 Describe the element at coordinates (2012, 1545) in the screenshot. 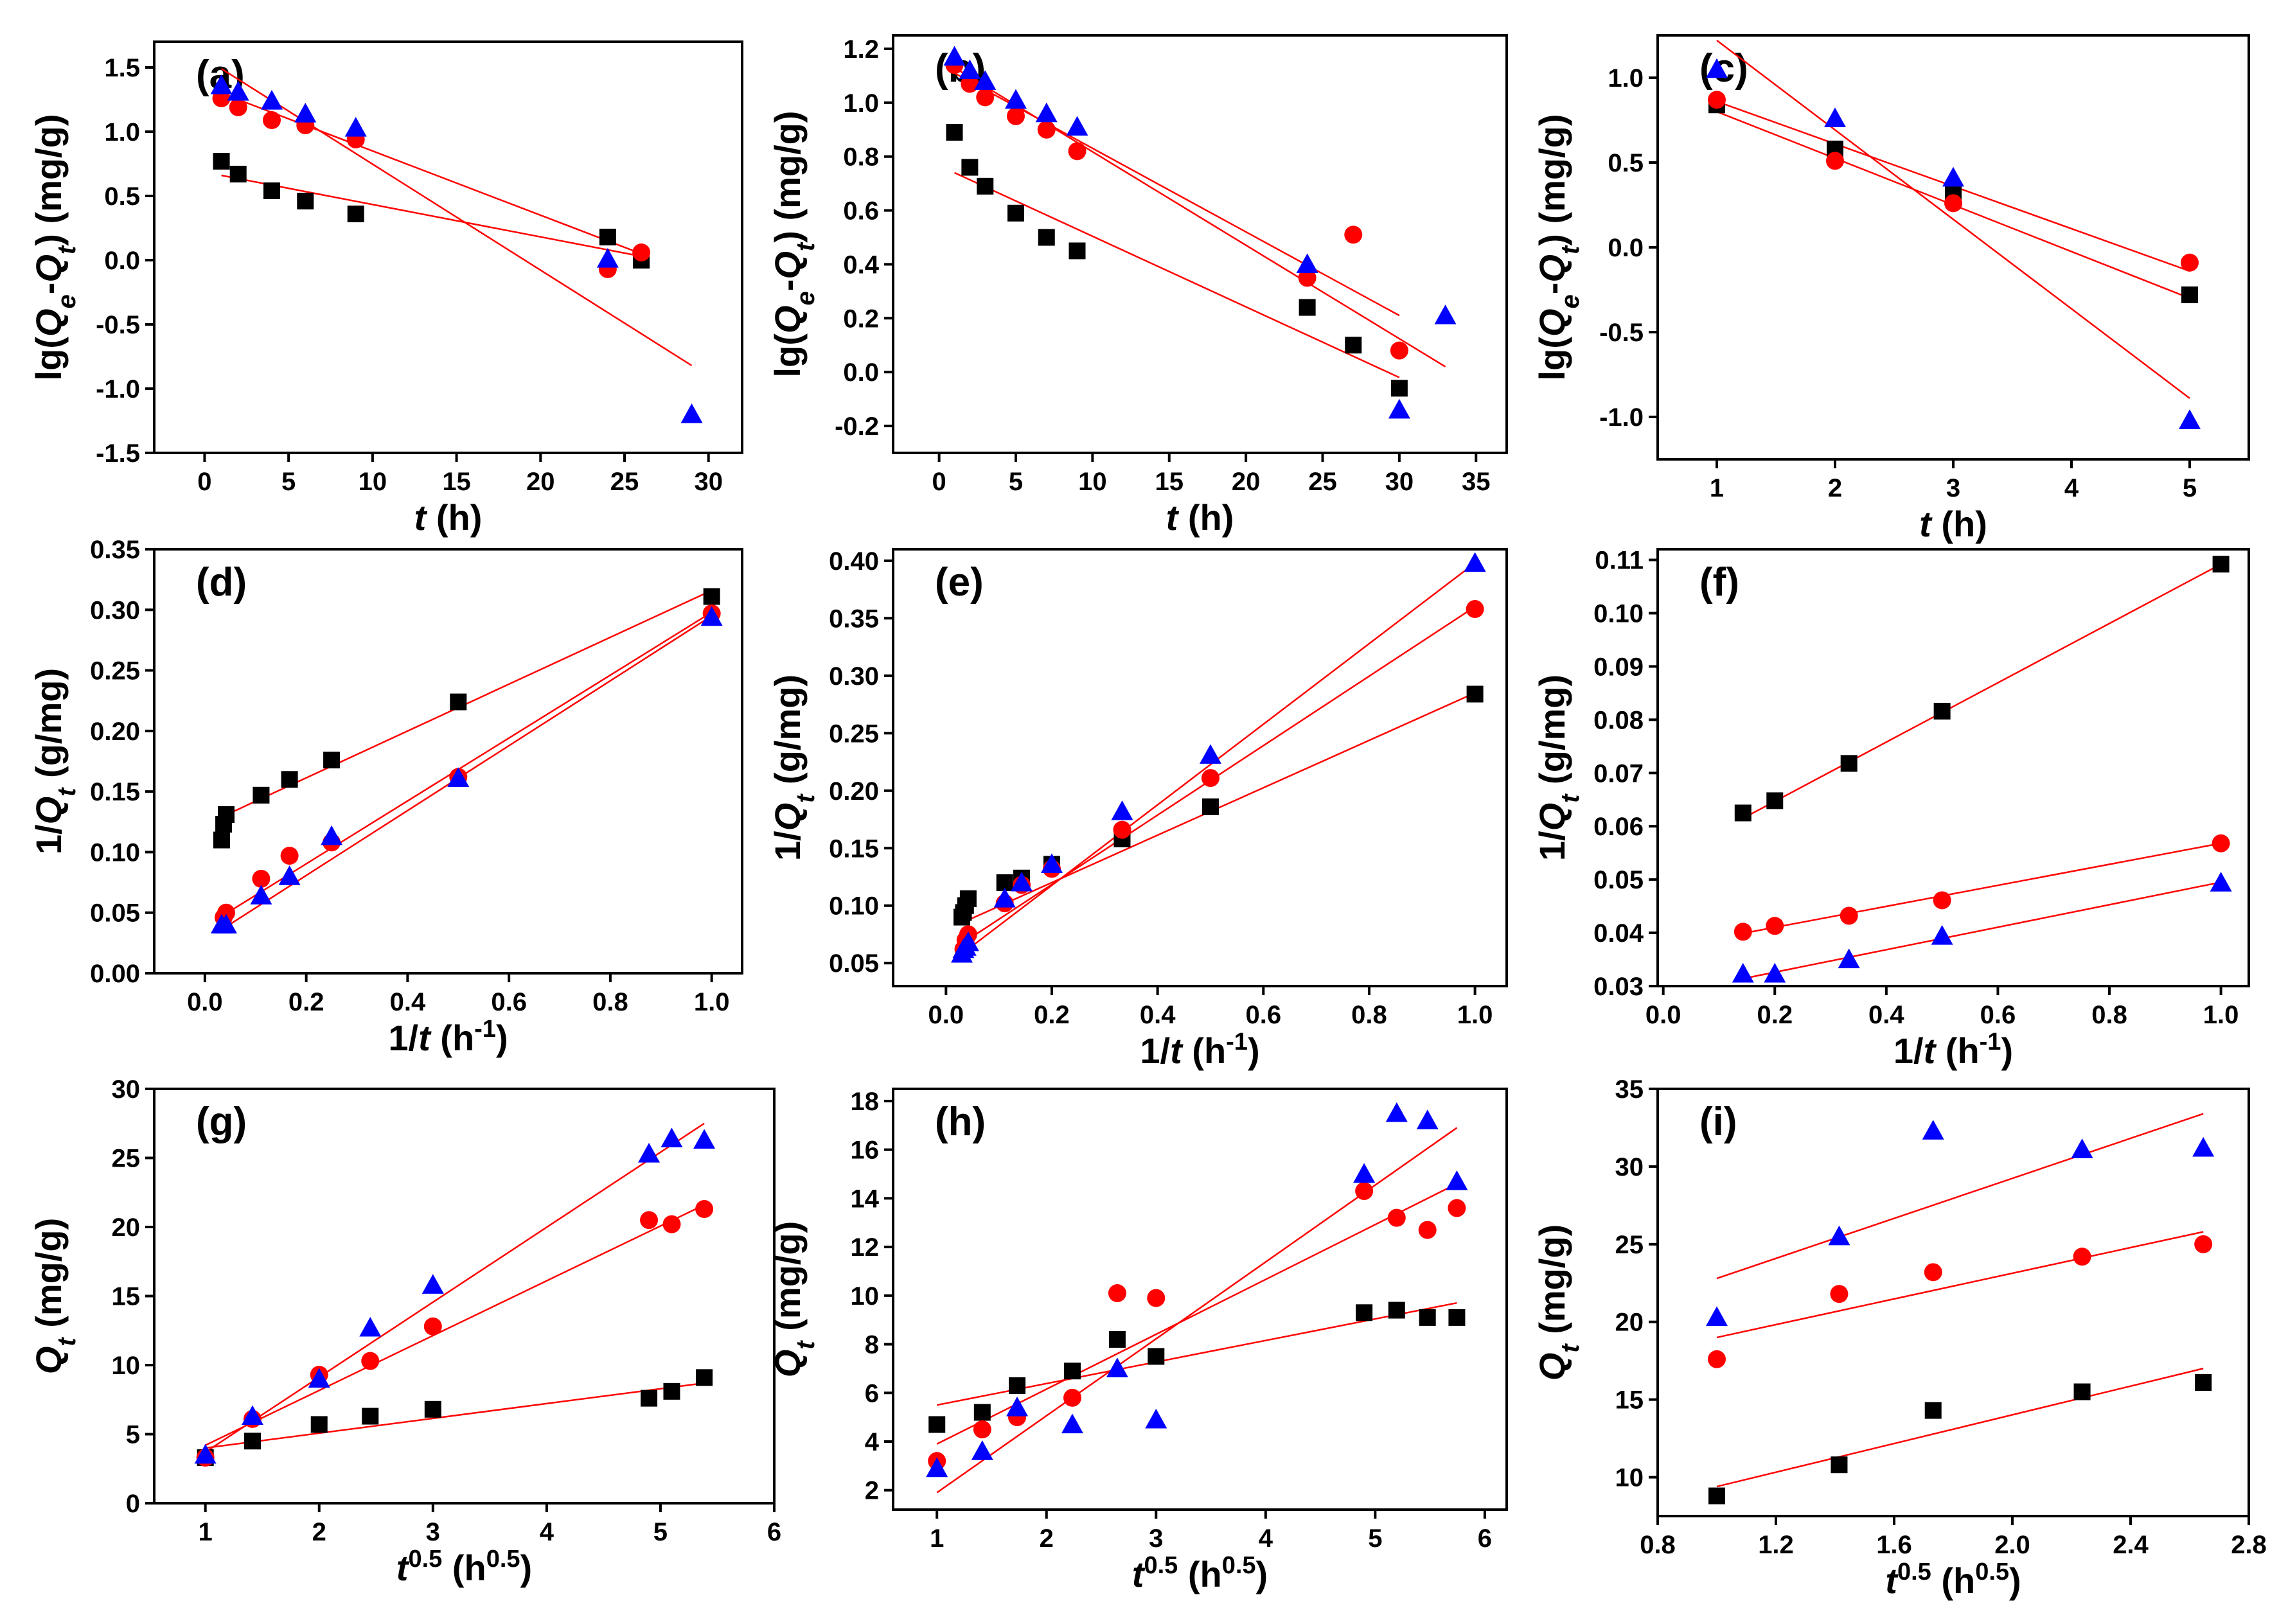

I see `x-tick-label: 2.0` at that location.